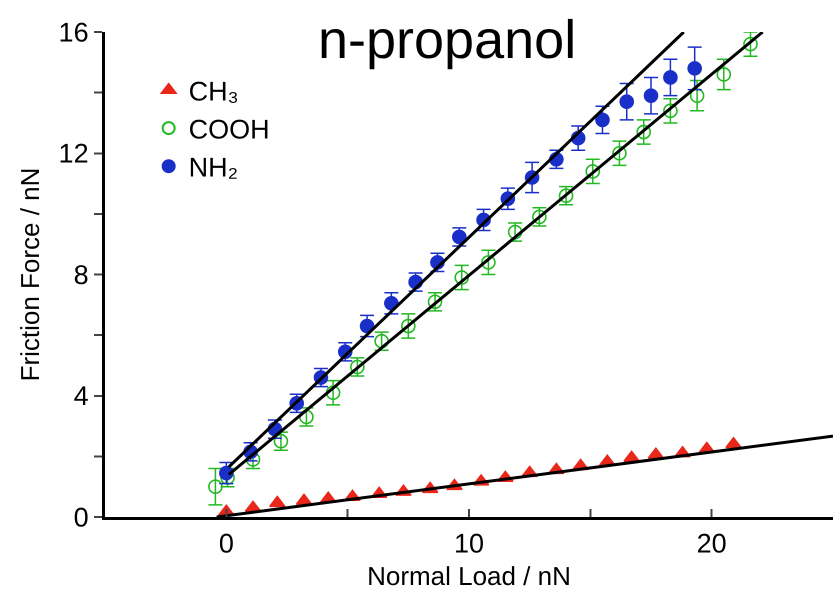 This screenshot has height=609, width=835. Describe the element at coordinates (29, 275) in the screenshot. I see `y-axis-title: Friction Force / nN` at that location.